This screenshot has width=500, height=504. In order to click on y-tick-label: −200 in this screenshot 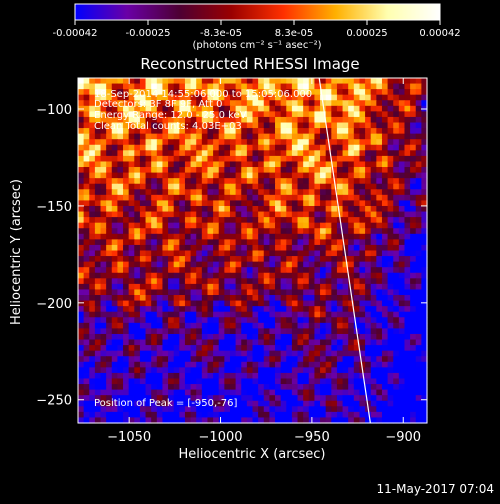, I will do `click(54, 304)`.